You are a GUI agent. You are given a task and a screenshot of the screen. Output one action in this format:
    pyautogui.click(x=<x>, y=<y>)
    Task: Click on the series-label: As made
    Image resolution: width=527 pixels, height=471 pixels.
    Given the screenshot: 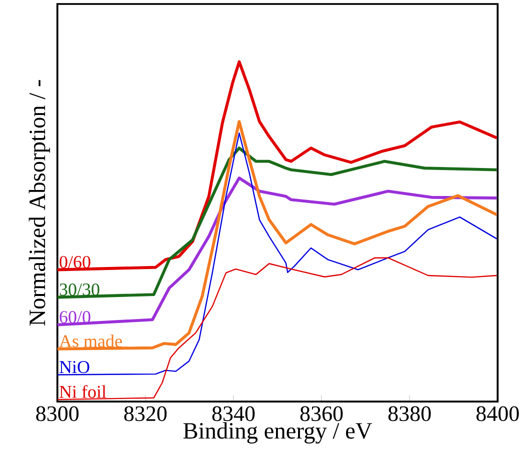 What is the action you would take?
    pyautogui.click(x=90, y=341)
    